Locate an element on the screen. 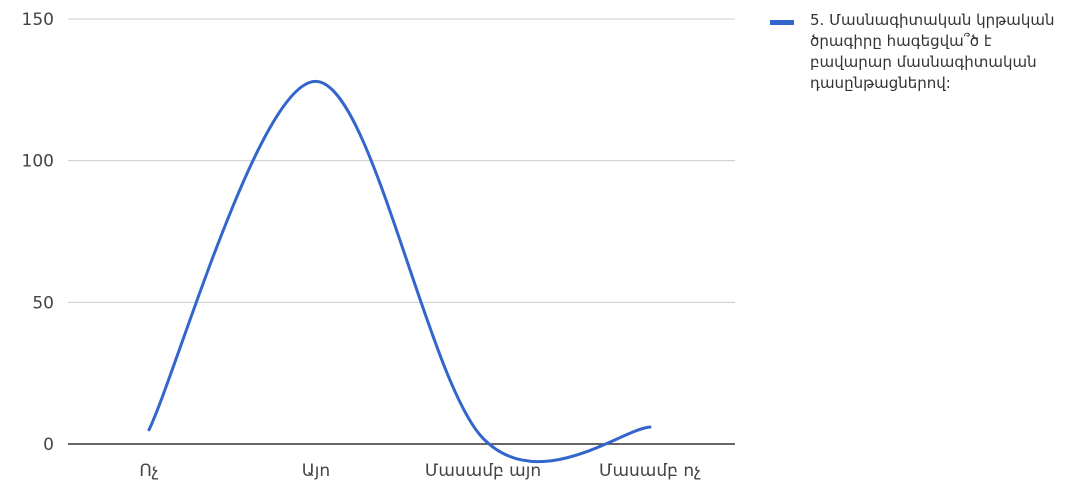 This screenshot has height=489, width=1071. x-axis-tick-labels: Ոչ Այո Մասամբ այո Մասամբ ոչ is located at coordinates (420, 471).